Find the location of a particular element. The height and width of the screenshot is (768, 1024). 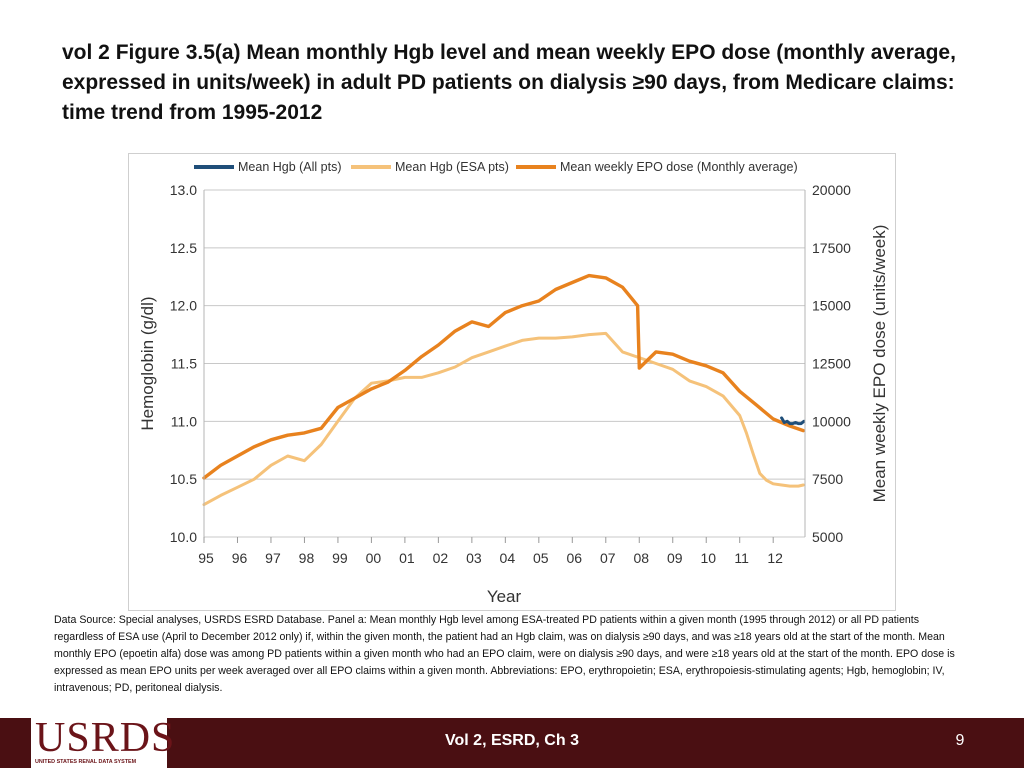

y-left-tick-label: 11.5 is located at coordinates (184, 364).